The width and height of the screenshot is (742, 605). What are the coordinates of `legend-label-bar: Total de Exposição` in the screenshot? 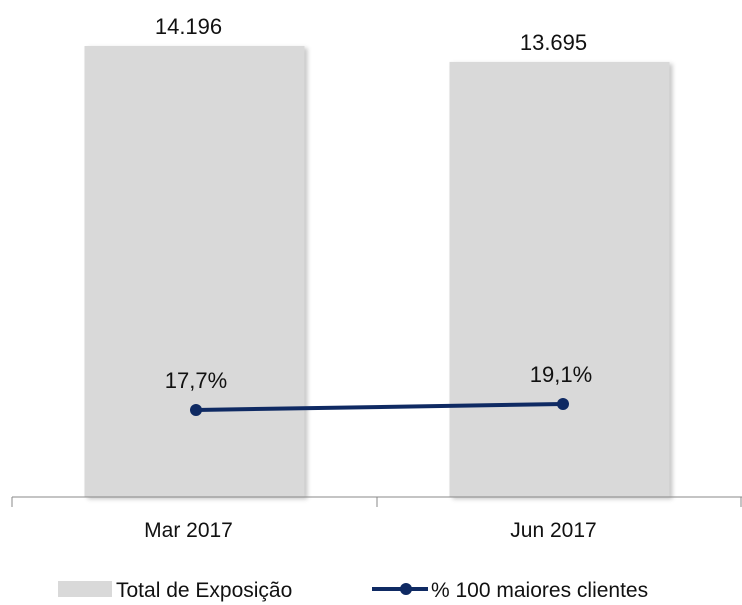 It's located at (204, 590).